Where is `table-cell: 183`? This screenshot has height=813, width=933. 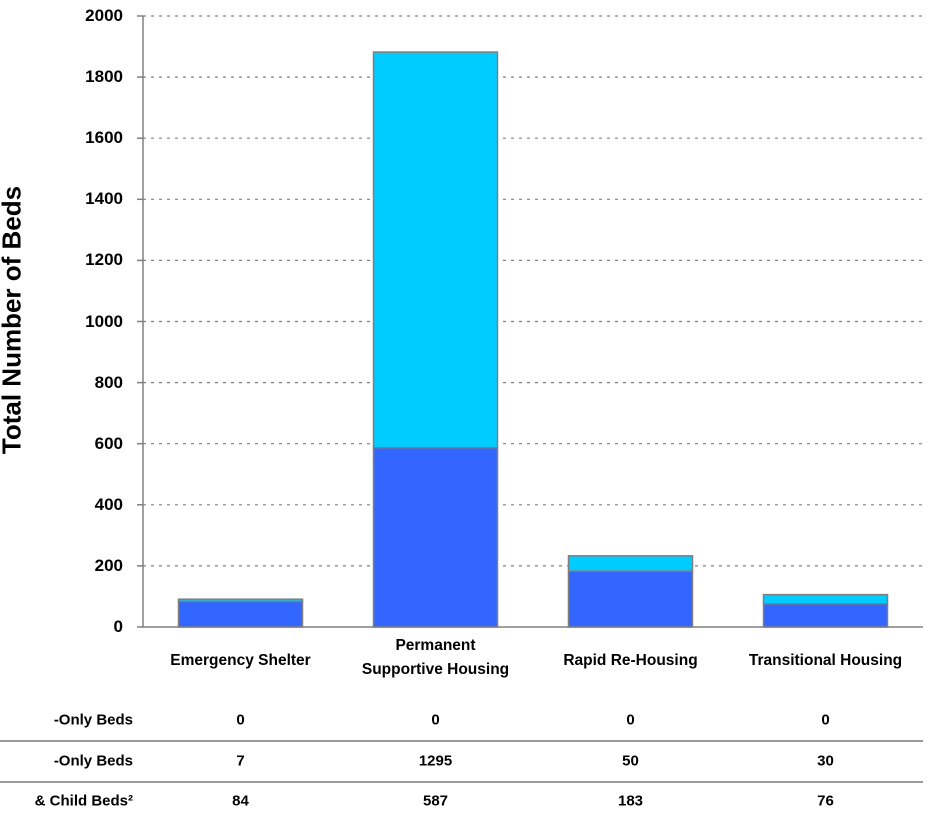 table-cell: 183 is located at coordinates (630, 801).